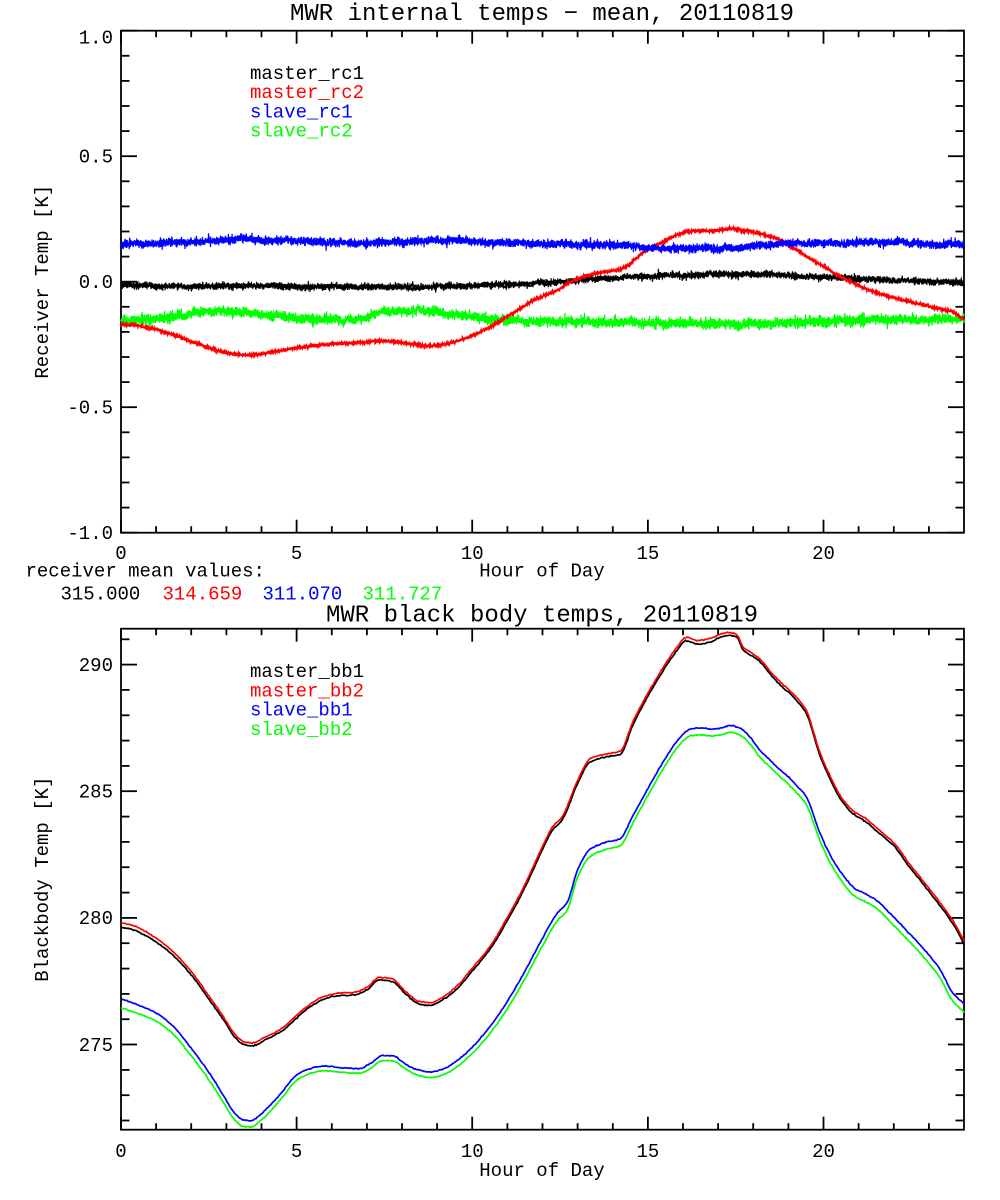  Describe the element at coordinates (96, 666) in the screenshot. I see `svg-text: 290` at that location.